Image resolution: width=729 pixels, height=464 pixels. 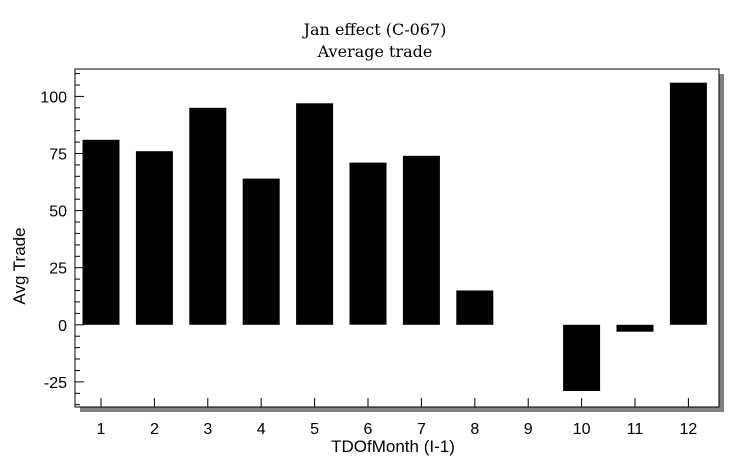 I want to click on x-tick-label: 10, so click(x=582, y=429).